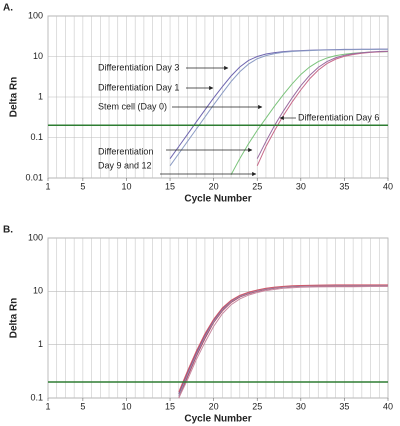 Image resolution: width=400 pixels, height=426 pixels. What do you see at coordinates (138, 67) in the screenshot?
I see `annotation: Differentiation Day 3` at bounding box center [138, 67].